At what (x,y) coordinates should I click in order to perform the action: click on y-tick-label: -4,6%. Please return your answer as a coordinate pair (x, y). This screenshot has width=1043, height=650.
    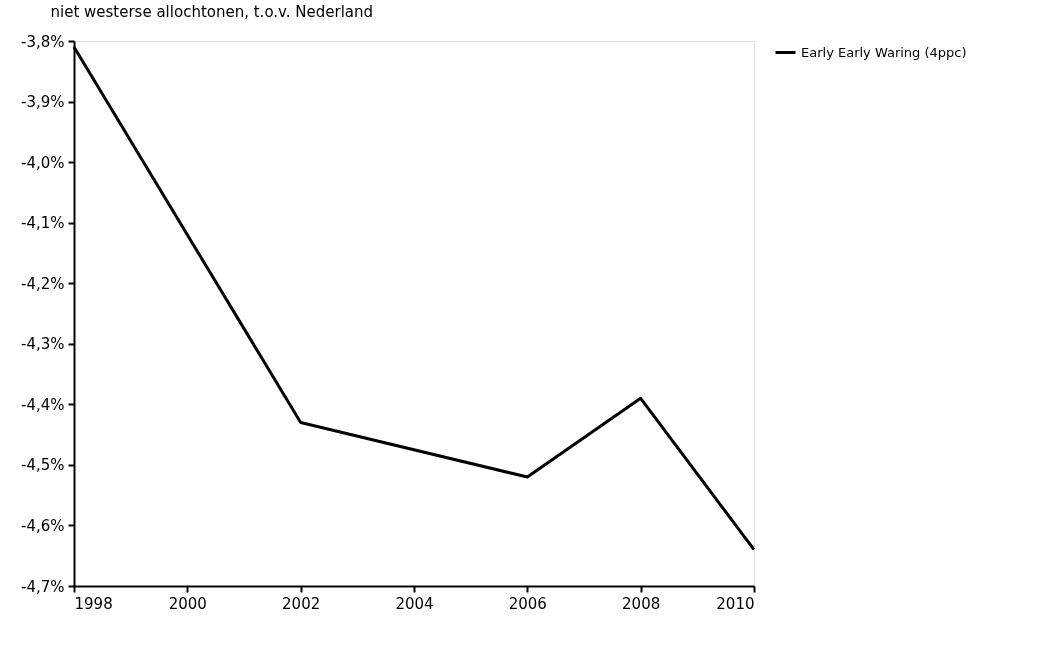
    Looking at the image, I should click on (42, 525).